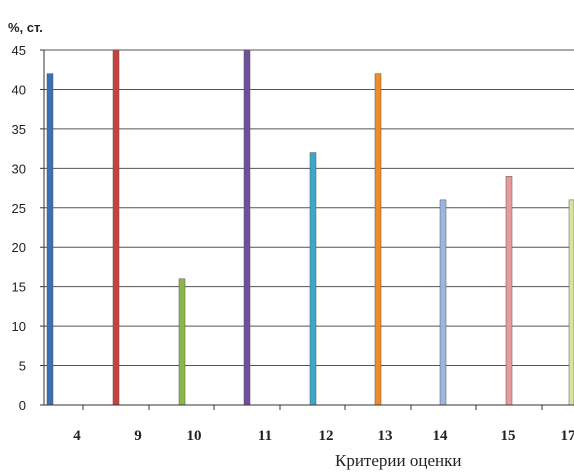  What do you see at coordinates (567, 436) in the screenshot?
I see `category-label: 17` at bounding box center [567, 436].